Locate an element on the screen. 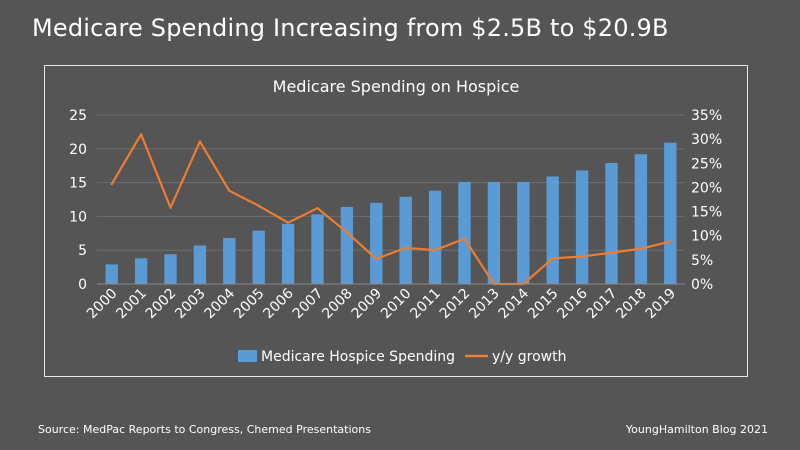  x-tick-label: 2016 is located at coordinates (572, 303).